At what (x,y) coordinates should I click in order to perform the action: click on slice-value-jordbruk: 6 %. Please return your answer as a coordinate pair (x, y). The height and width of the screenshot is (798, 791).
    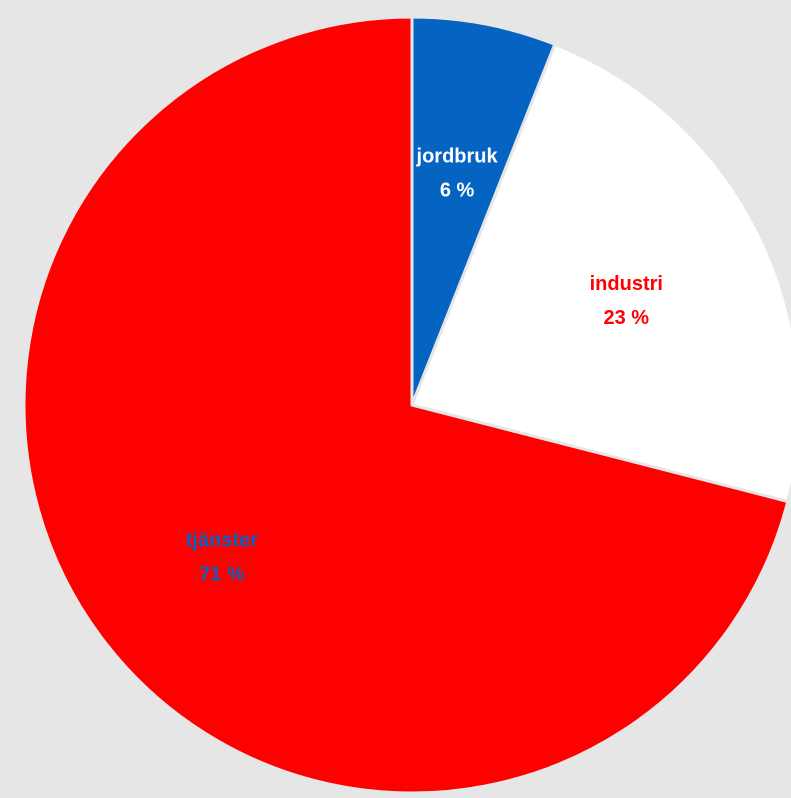
    Looking at the image, I should click on (457, 191).